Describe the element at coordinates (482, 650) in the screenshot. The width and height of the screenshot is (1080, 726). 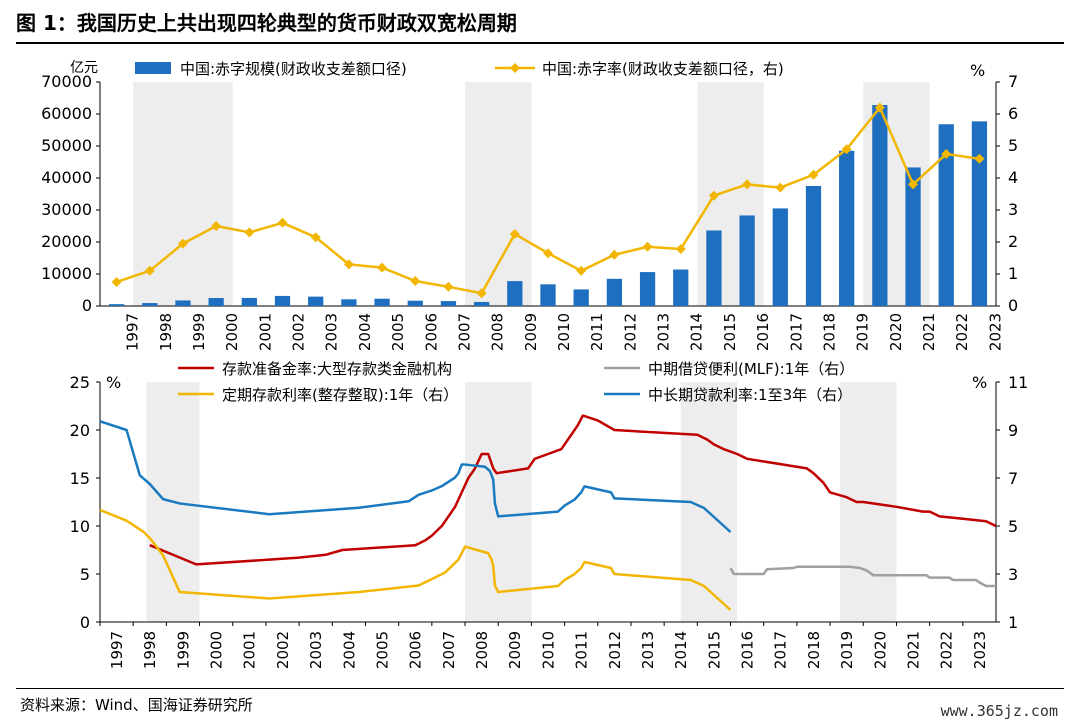
I see `chart2-xtick-label: 2008` at that location.